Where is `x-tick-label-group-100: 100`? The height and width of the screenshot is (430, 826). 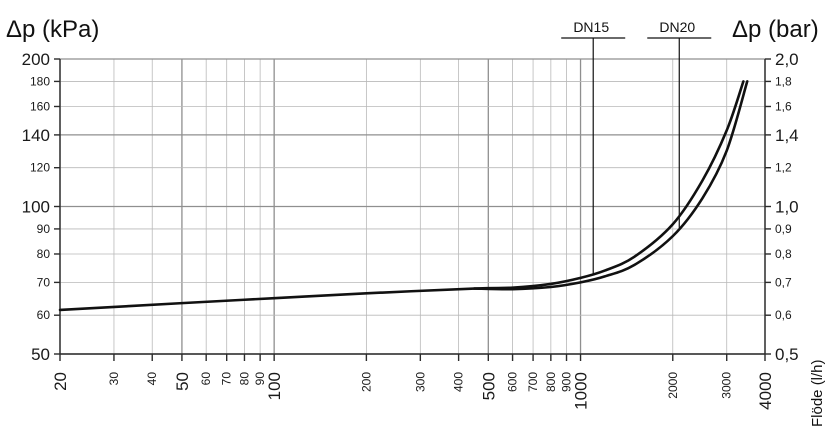 x-tick-label-group-100: 100 is located at coordinates (274, 386).